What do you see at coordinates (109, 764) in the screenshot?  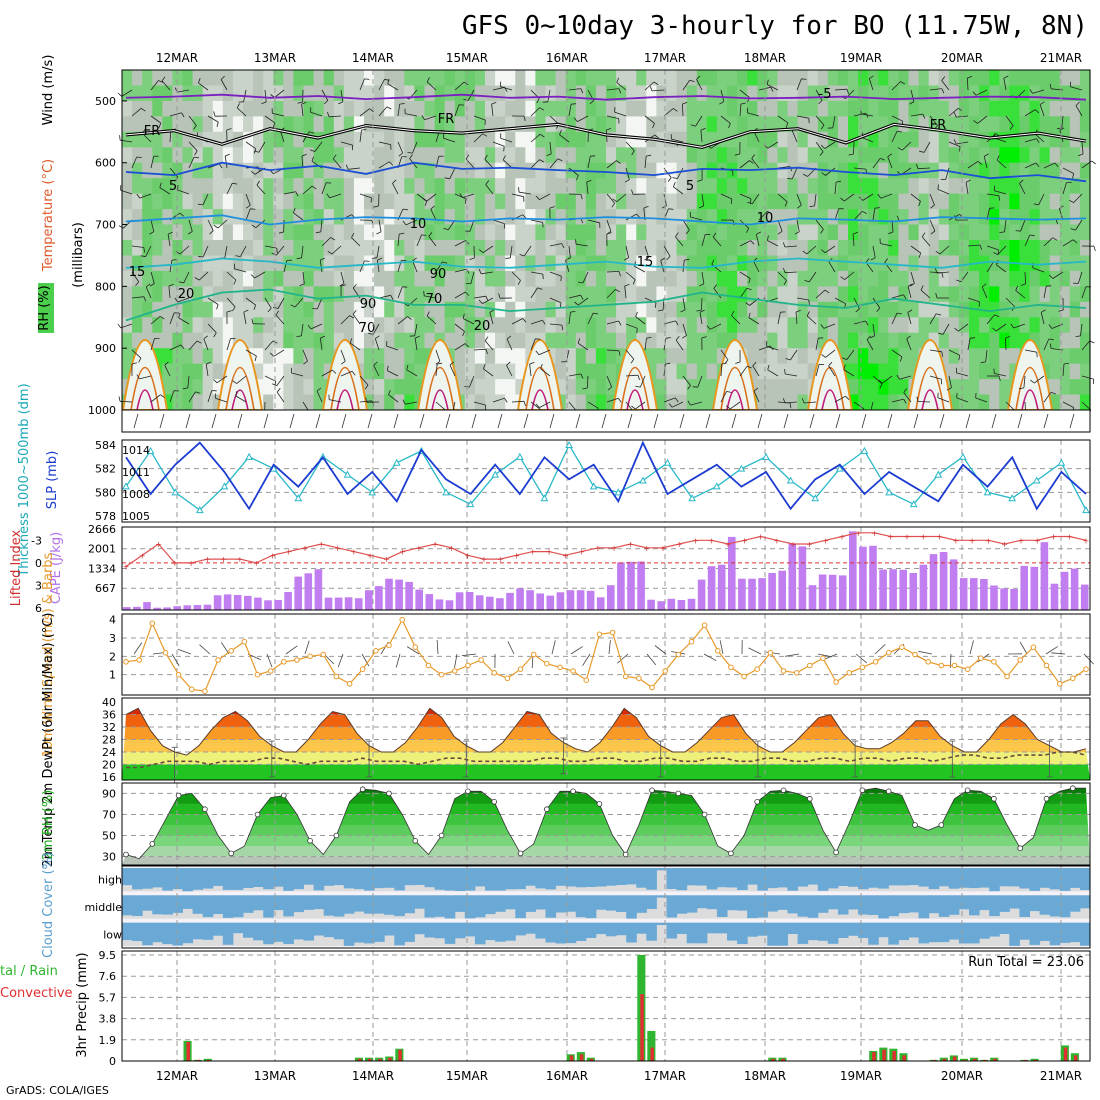 I see `temp-tick-label: 20` at bounding box center [109, 764].